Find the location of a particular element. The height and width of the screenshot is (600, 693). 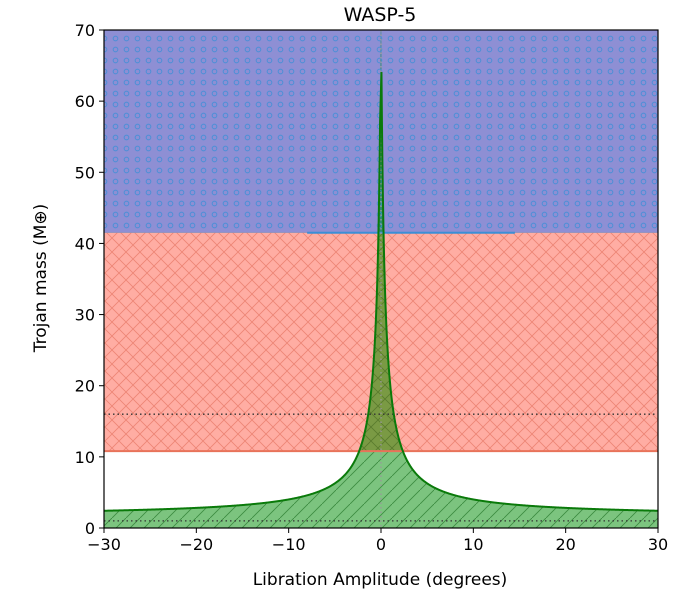

y-tick-label: 70 is located at coordinates (85, 30).